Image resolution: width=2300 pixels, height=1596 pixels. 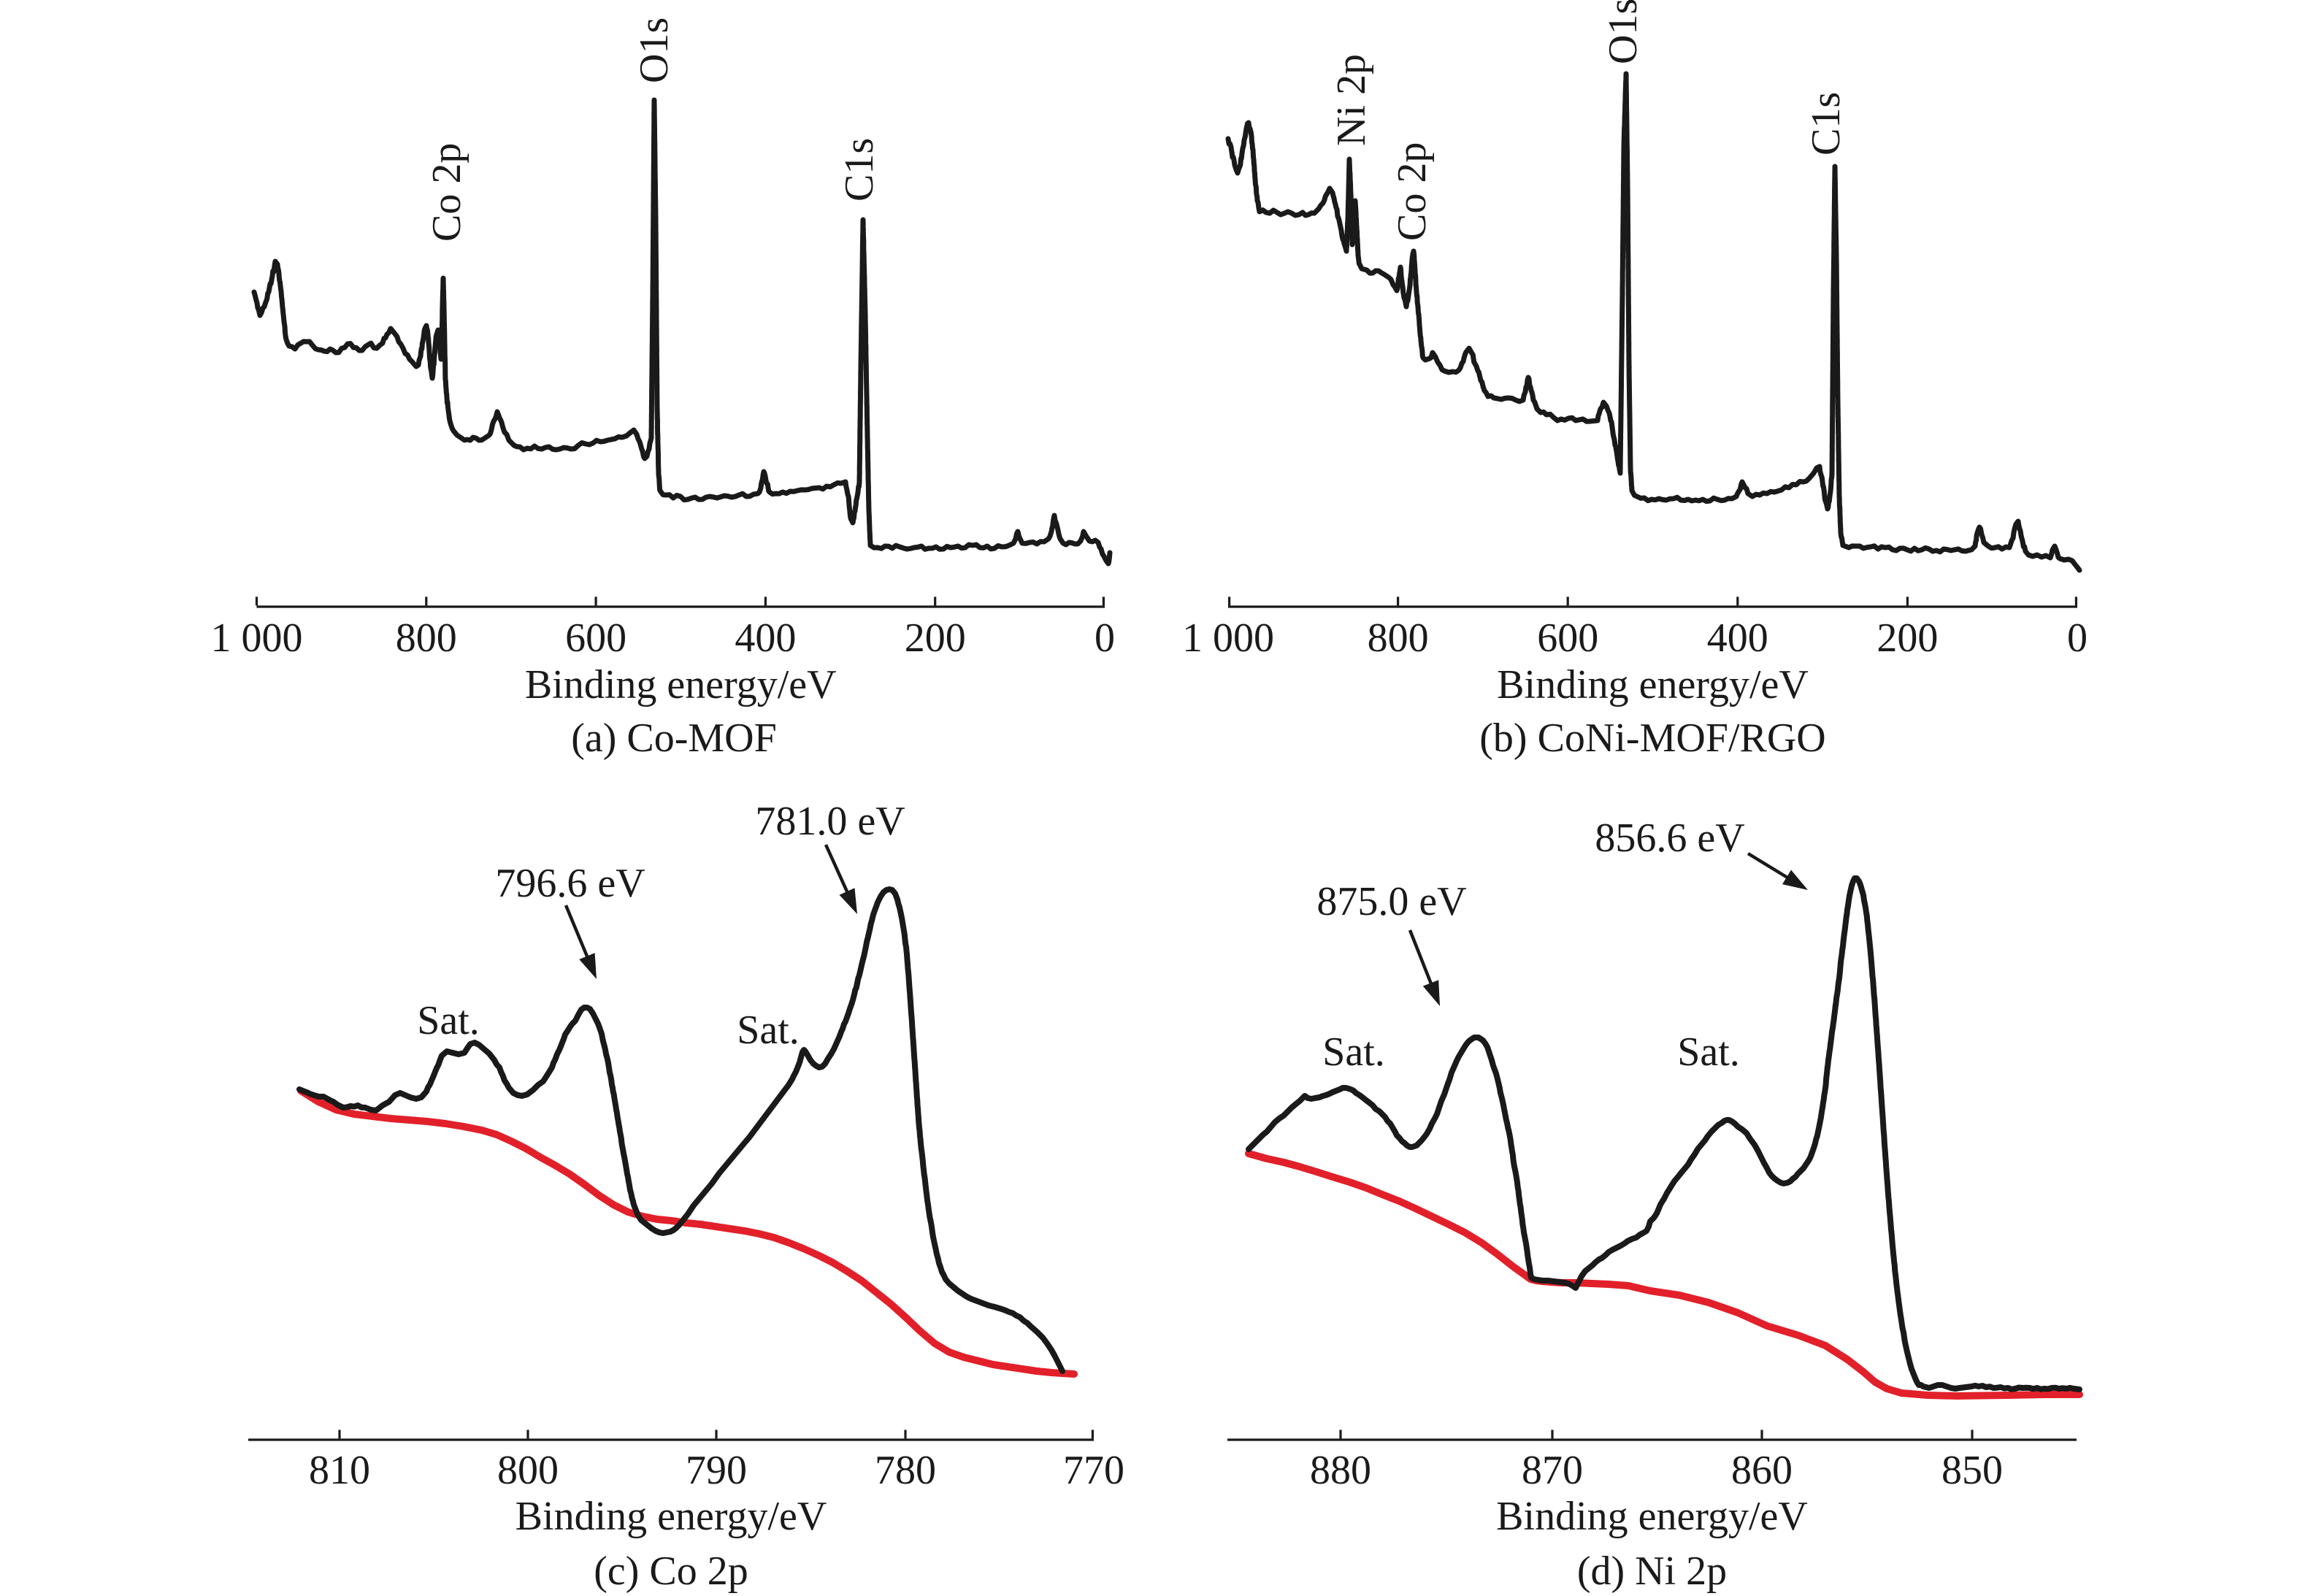 What do you see at coordinates (1652, 1571) in the screenshot?
I see `svg-text: (d) Ni 2p` at bounding box center [1652, 1571].